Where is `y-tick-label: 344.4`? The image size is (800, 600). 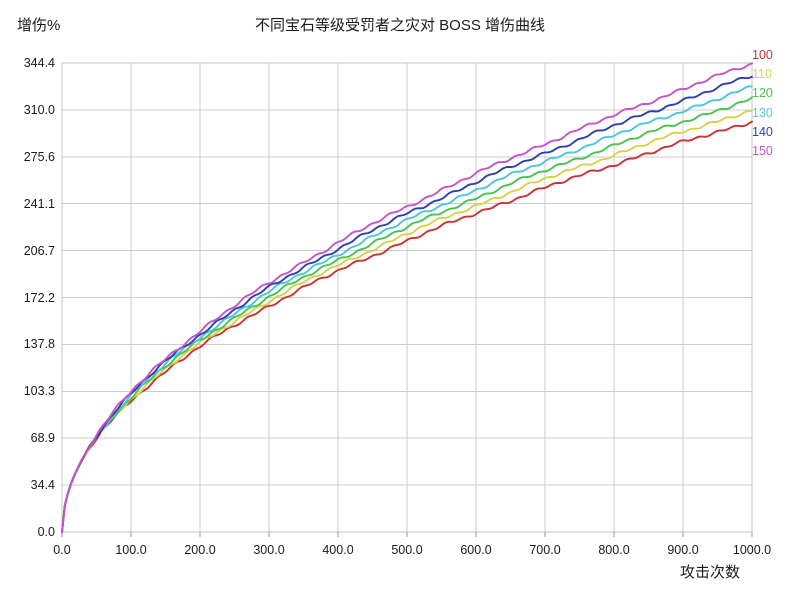
y-tick-label: 344.4 is located at coordinates (39, 63).